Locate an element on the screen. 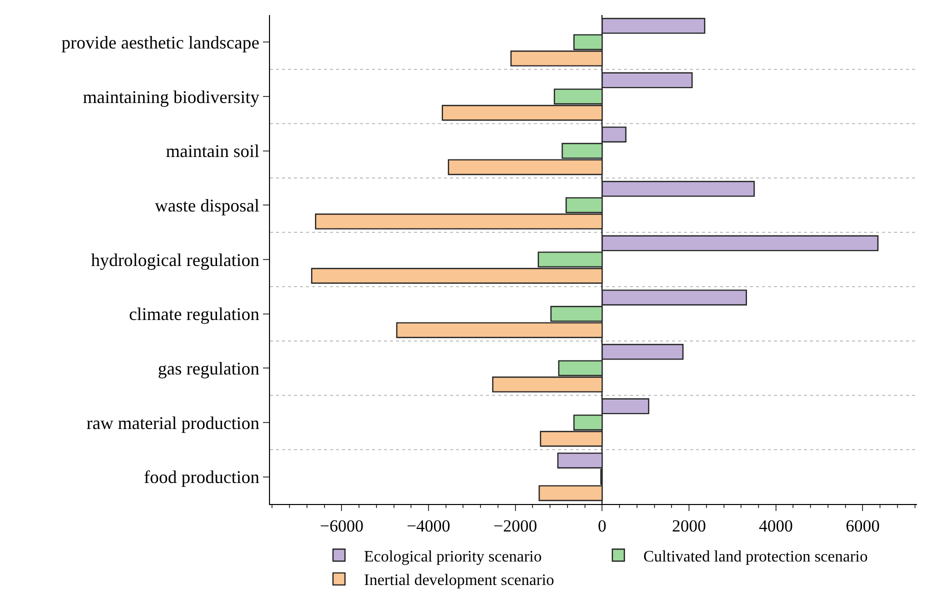  y-tick-label: food production is located at coordinates (202, 477).